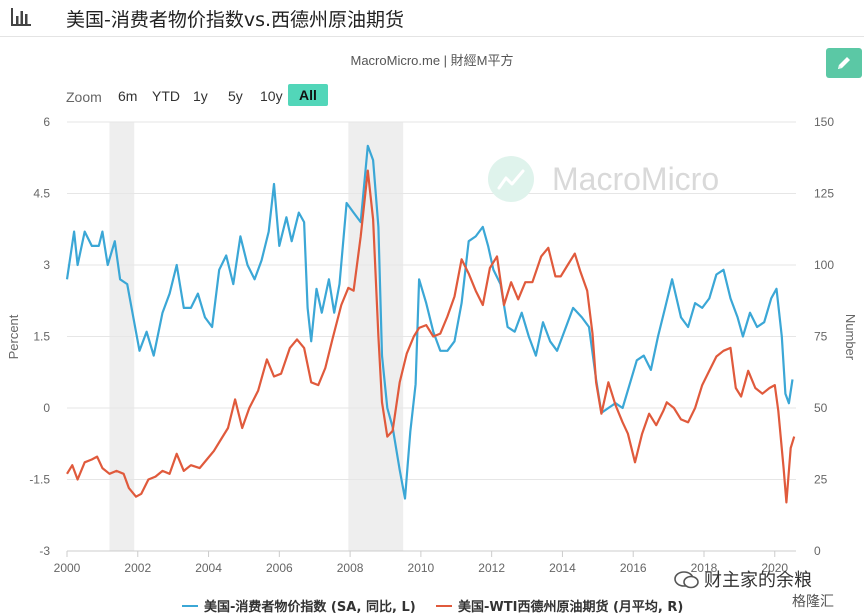 Image resolution: width=864 pixels, height=616 pixels. What do you see at coordinates (21, 17) in the screenshot?
I see `bar-chart-icon` at bounding box center [21, 17].